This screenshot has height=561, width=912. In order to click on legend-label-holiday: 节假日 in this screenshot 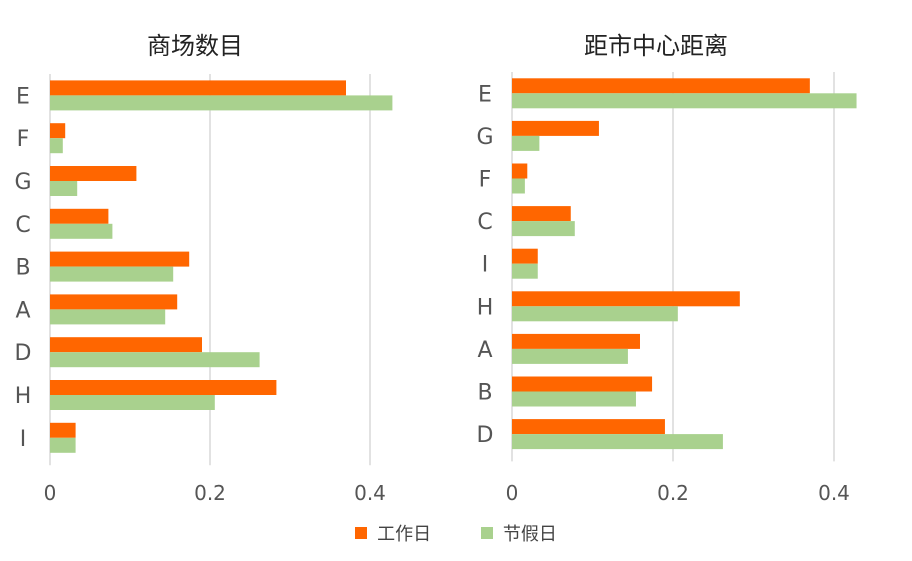, I will do `click(529, 534)`.